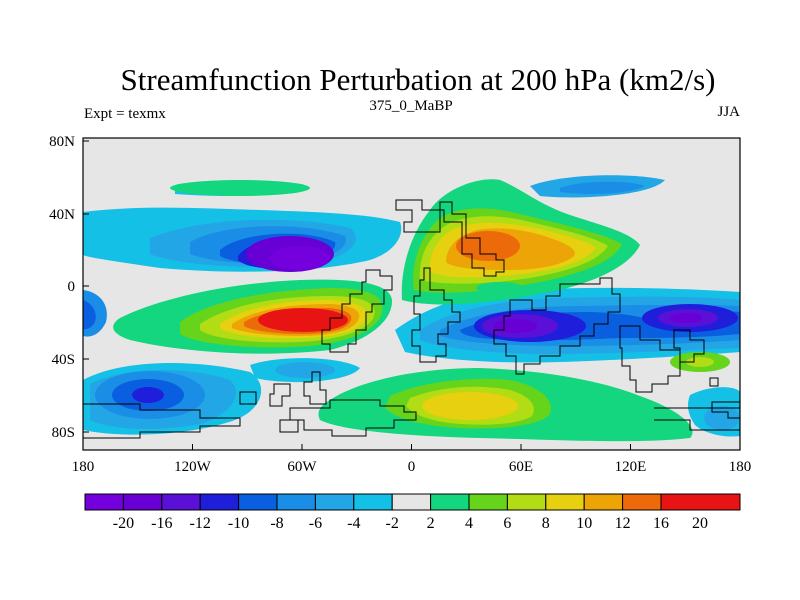 This screenshot has height=600, width=800. I want to click on x-tick-label-1: 120W, so click(193, 467).